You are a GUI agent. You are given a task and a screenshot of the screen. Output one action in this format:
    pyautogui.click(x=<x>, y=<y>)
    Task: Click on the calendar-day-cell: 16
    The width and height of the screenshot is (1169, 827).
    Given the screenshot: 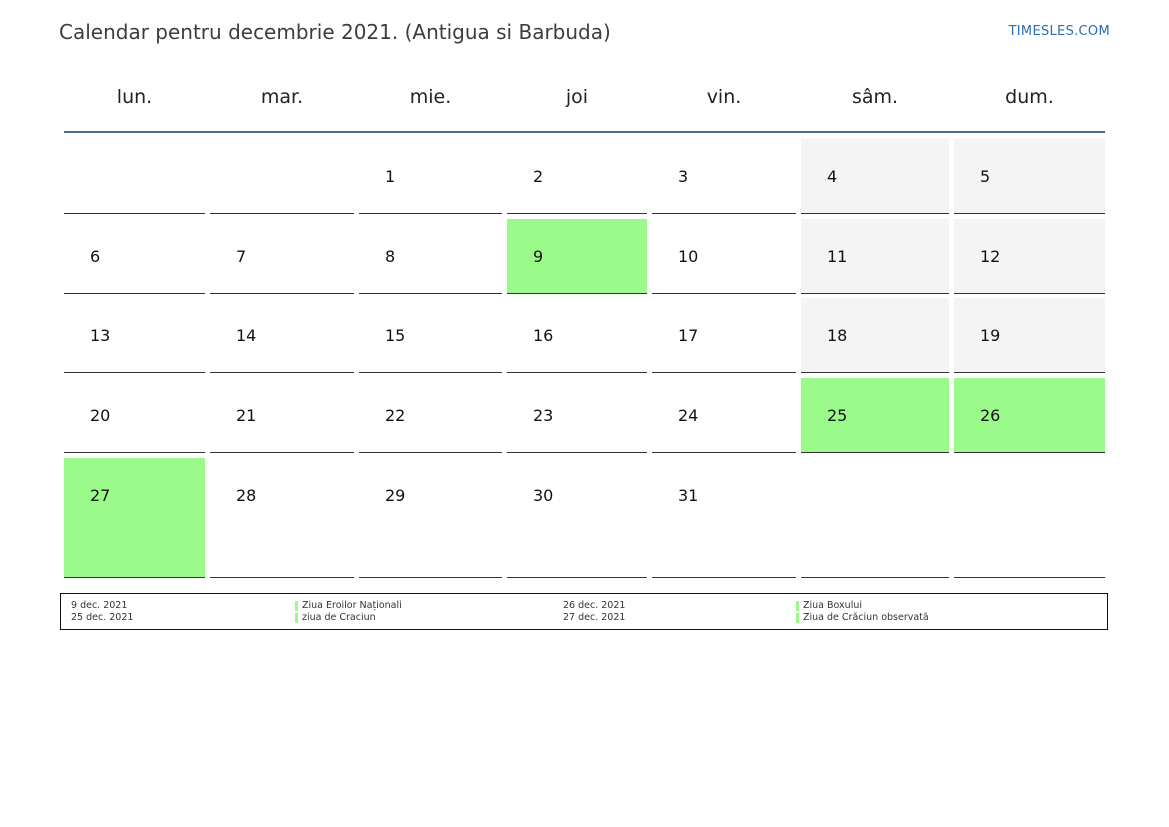 What is the action you would take?
    pyautogui.click(x=577, y=335)
    